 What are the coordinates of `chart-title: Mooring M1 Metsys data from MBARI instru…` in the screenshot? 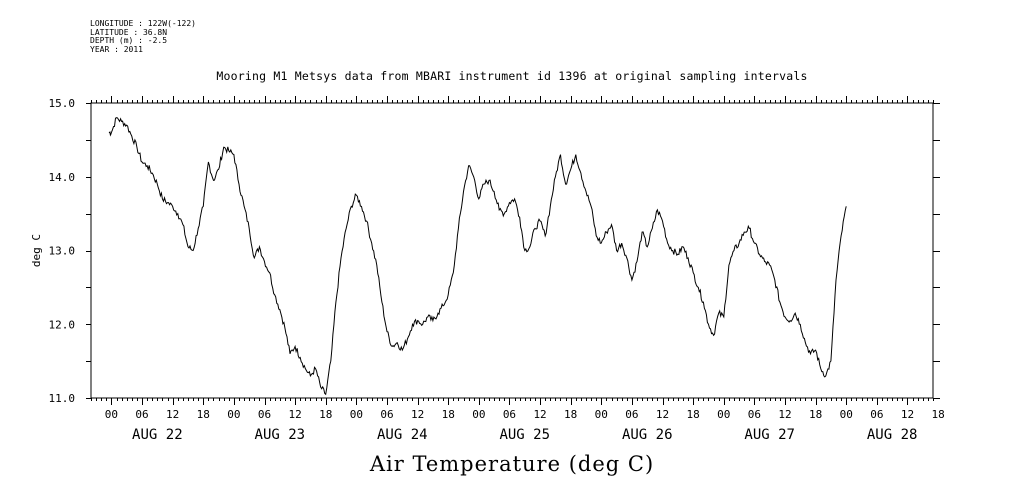 It's located at (512, 76).